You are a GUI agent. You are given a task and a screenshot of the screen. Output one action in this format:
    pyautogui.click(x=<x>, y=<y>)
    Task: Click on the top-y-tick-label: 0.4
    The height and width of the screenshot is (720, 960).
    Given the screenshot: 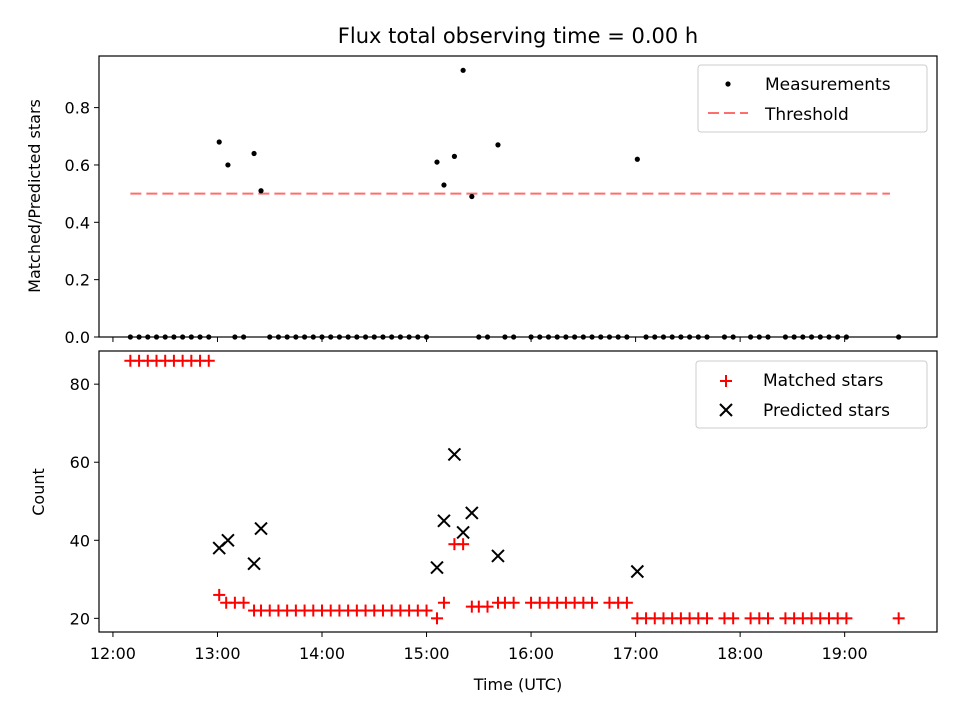 What is the action you would take?
    pyautogui.click(x=77, y=222)
    